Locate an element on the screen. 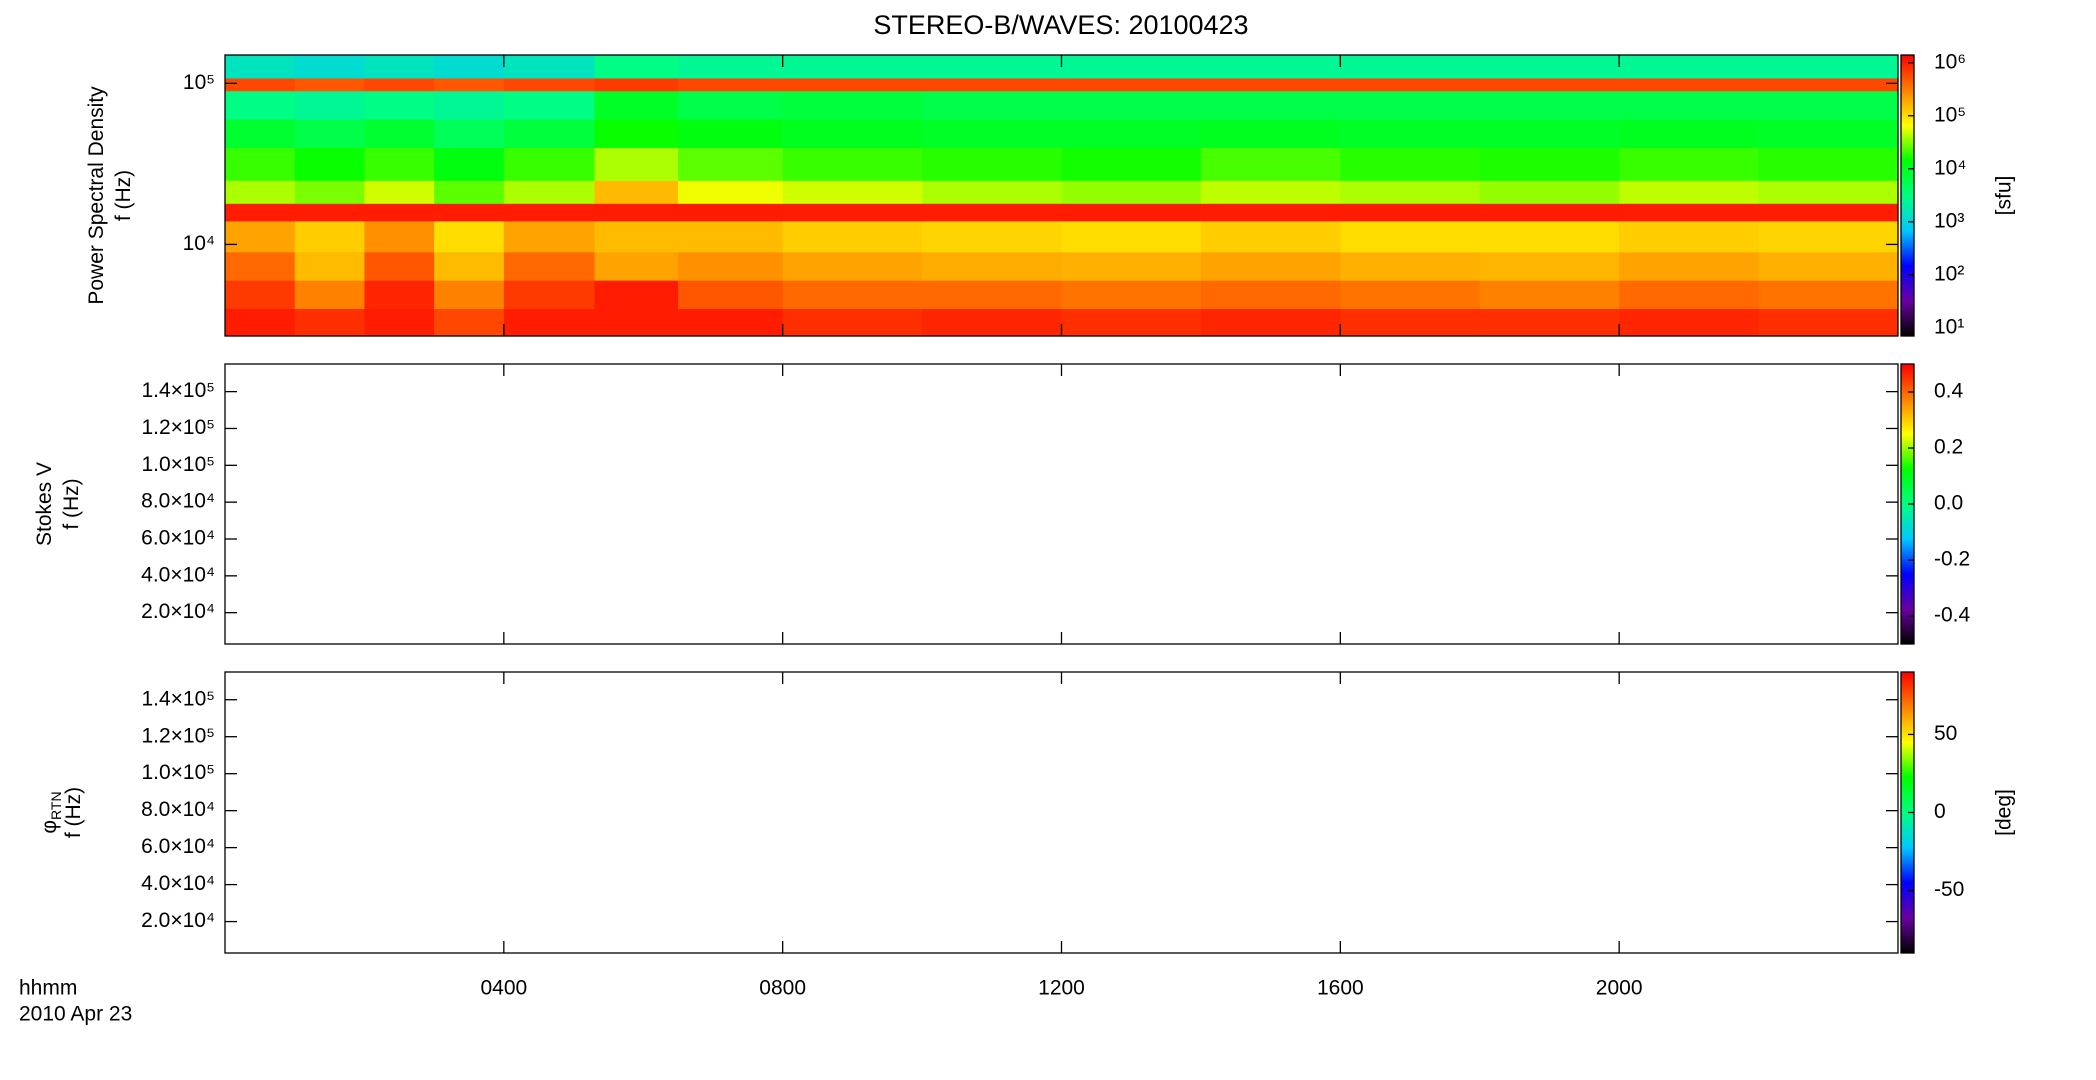  y-tick-label: 2.0×10⁴ is located at coordinates (178, 920).